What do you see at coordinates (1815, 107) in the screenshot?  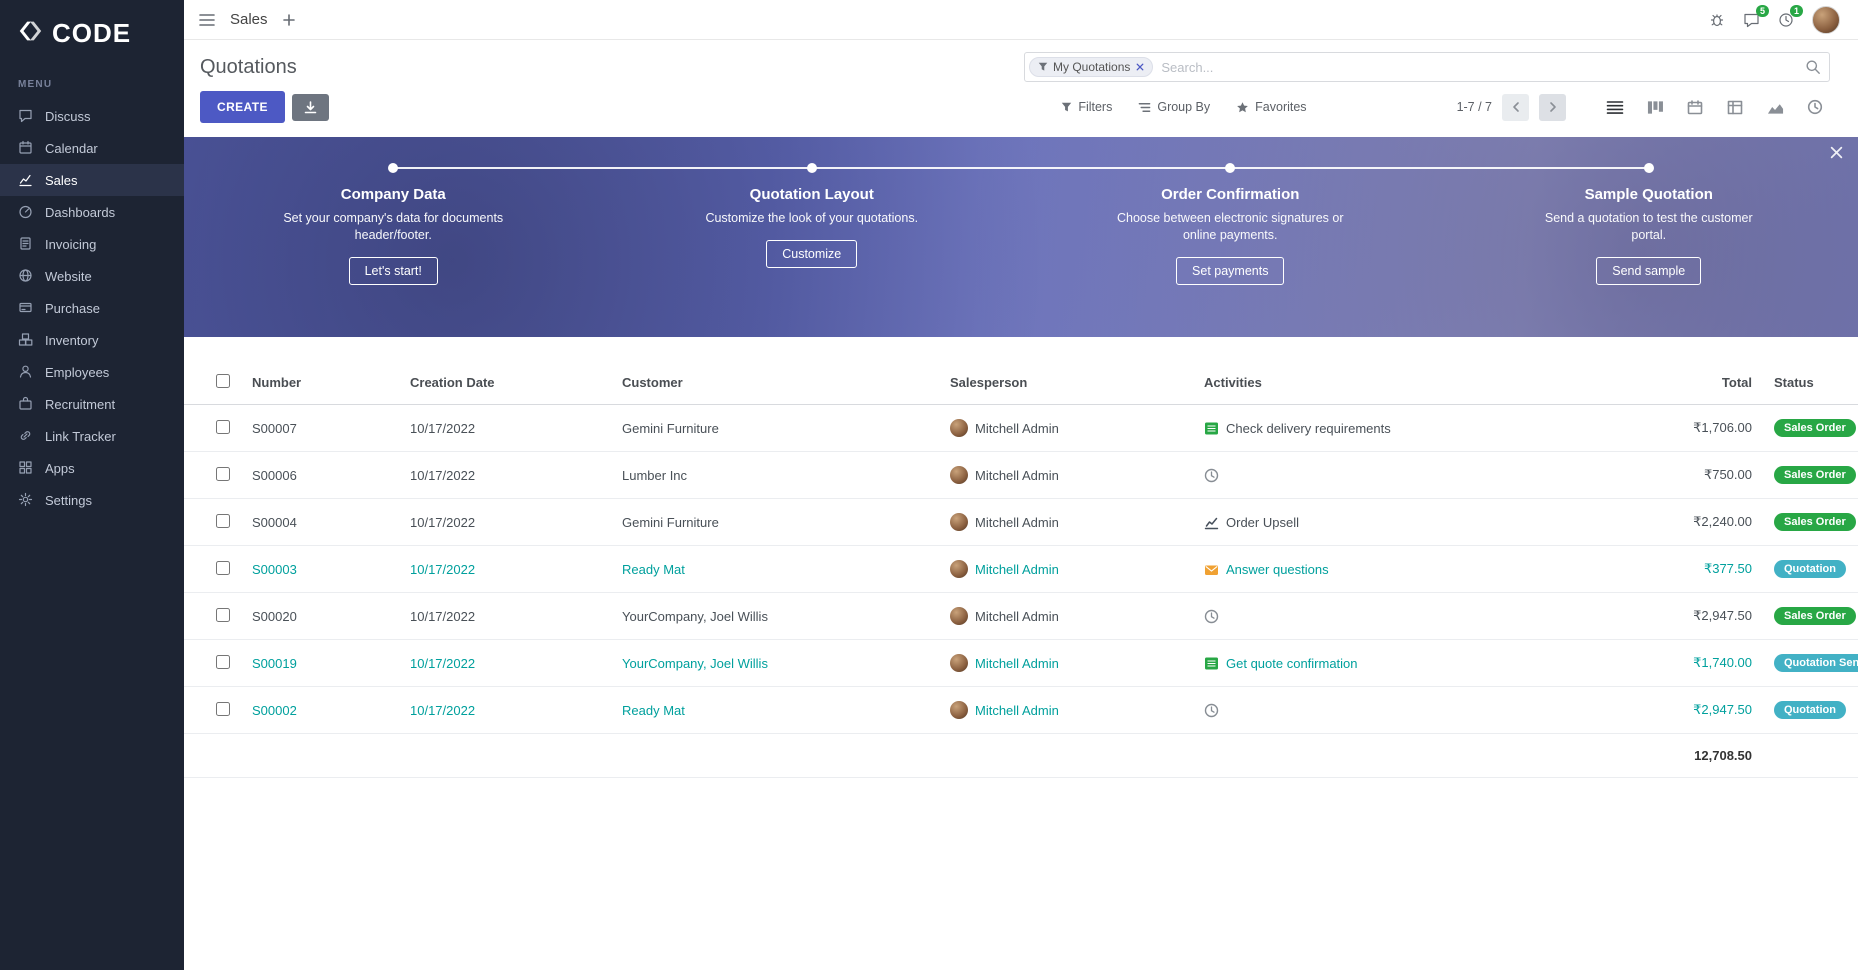 I see `view-activity-button` at bounding box center [1815, 107].